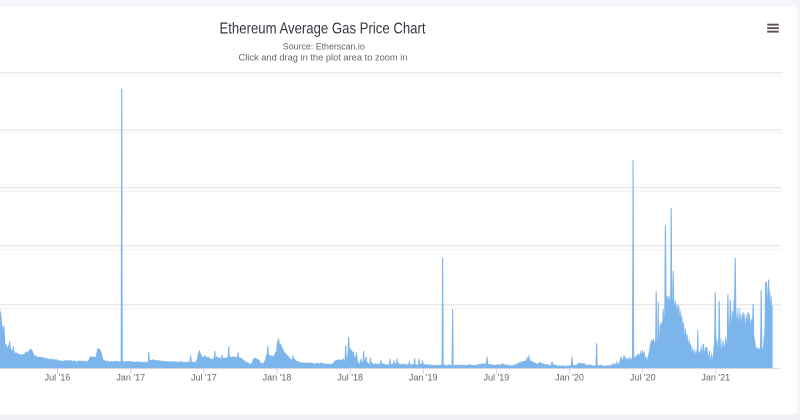 Image resolution: width=800 pixels, height=420 pixels. What do you see at coordinates (497, 378) in the screenshot?
I see `svg-text: Jul '19` at bounding box center [497, 378].